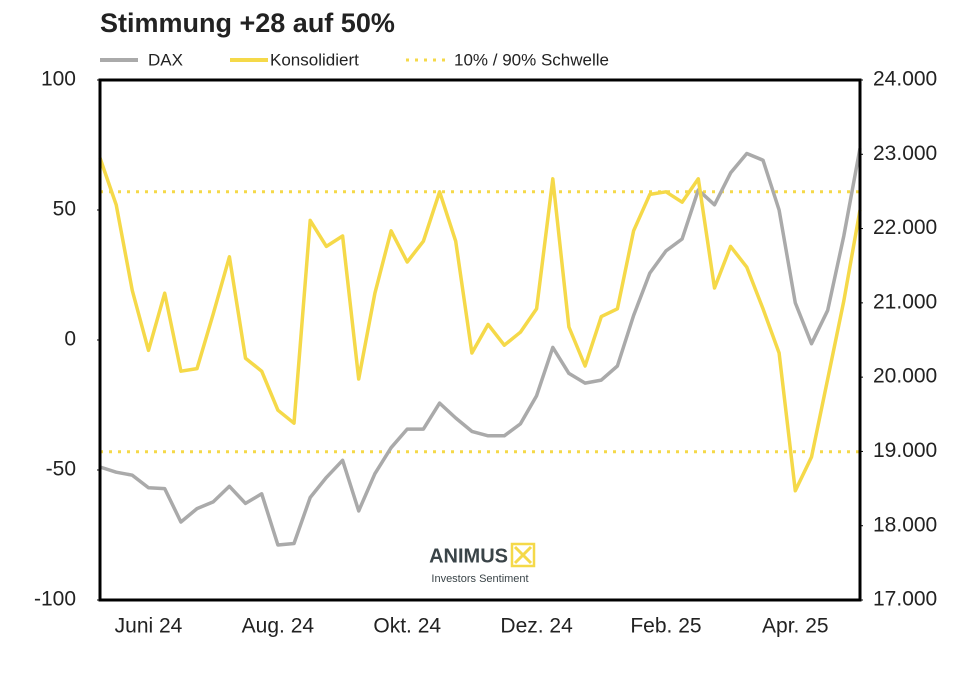 Image resolution: width=960 pixels, height=680 pixels. Describe the element at coordinates (795, 626) in the screenshot. I see `x-tick-label: Apr. 25` at that location.